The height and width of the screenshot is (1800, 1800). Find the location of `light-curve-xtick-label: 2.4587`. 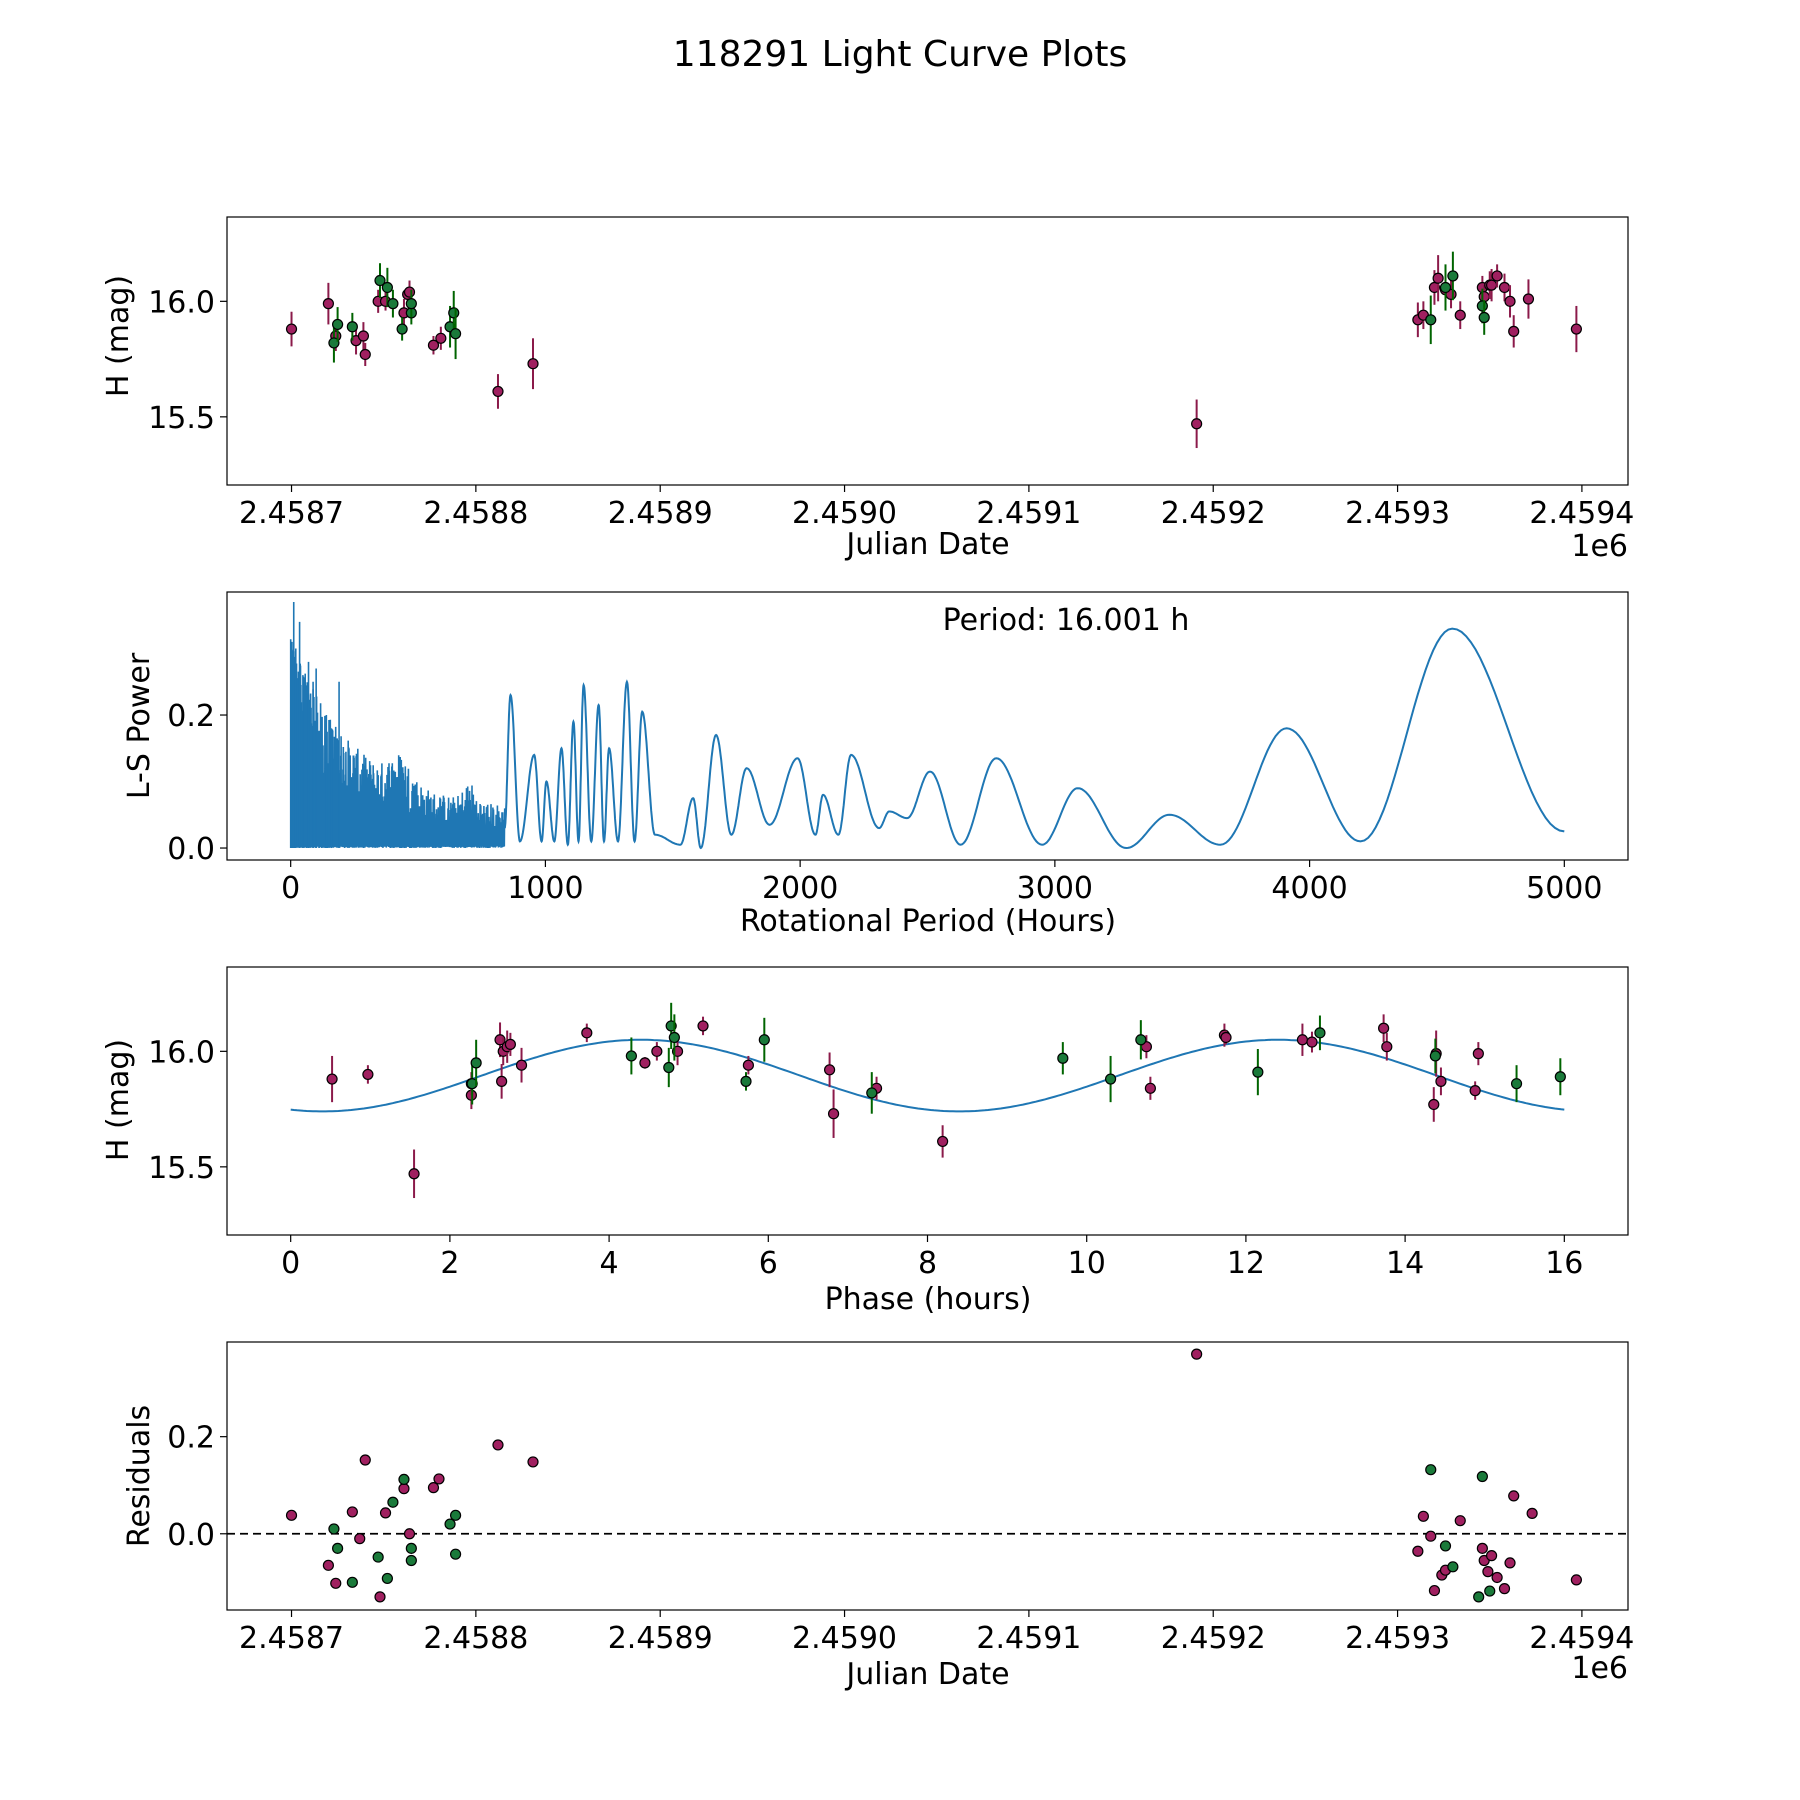

light-curve-xtick-label: 2.4587 is located at coordinates (291, 513).